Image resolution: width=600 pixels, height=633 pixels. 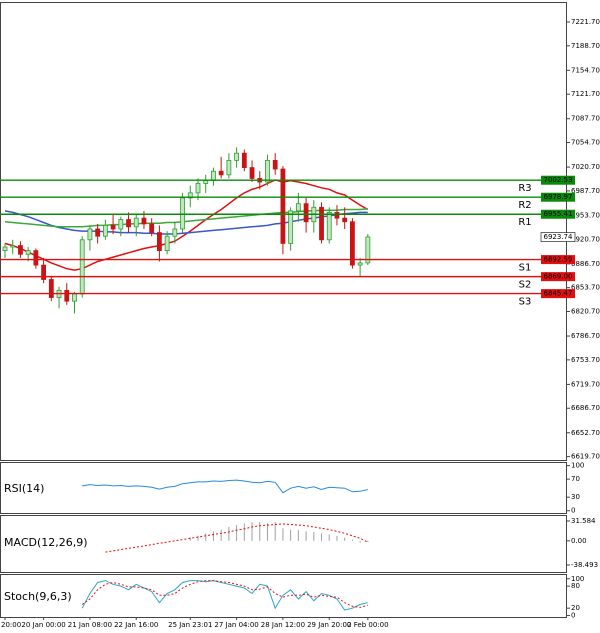 I want to click on y-tick-label: 80, so click(x=575, y=586).